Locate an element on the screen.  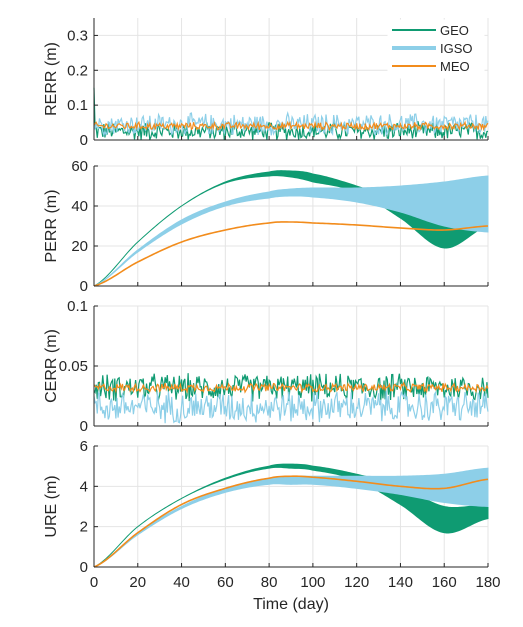
y-tick-label-2: 0.2 is located at coordinates (77, 70).